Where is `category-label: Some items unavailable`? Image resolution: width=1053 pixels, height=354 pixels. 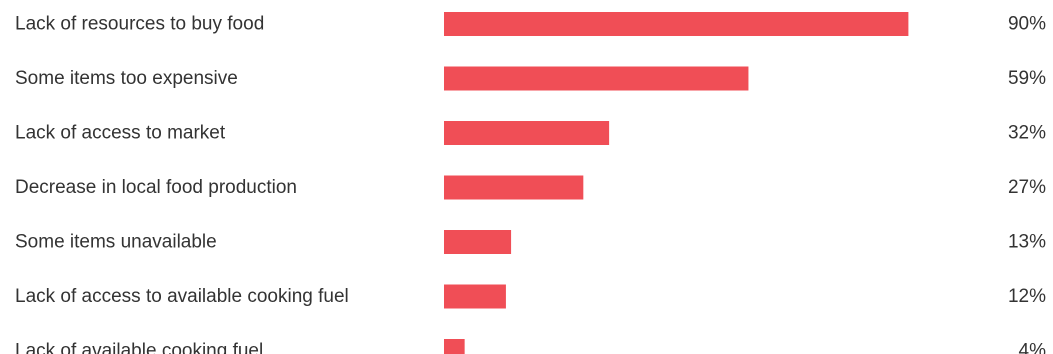 category-label: Some items unavailable is located at coordinates (116, 242).